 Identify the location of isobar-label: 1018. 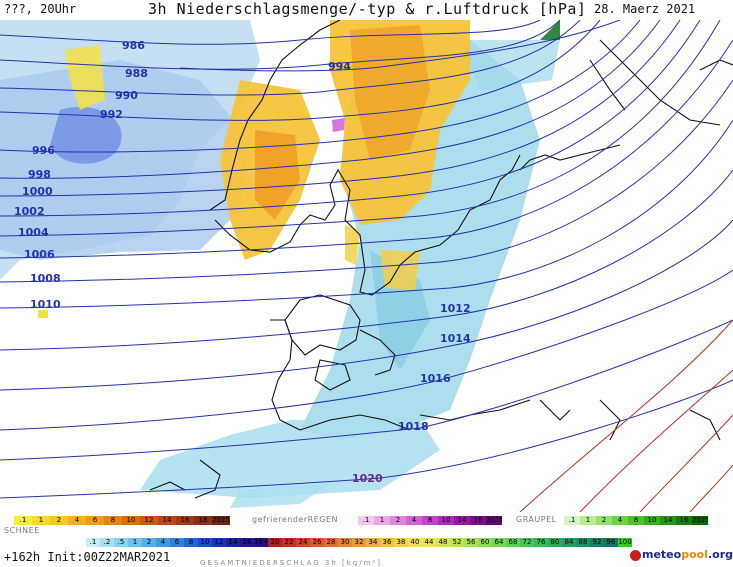
(413, 426).